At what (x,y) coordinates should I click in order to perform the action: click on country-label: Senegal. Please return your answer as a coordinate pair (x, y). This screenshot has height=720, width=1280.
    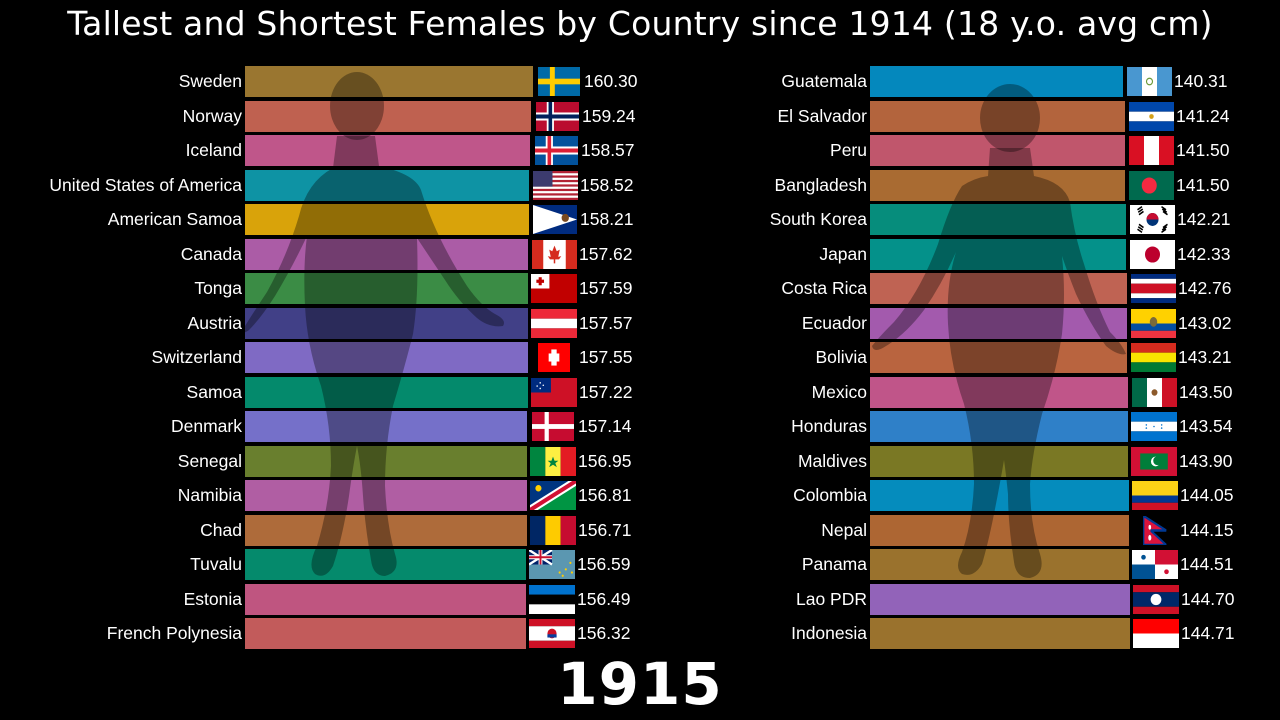
    Looking at the image, I should click on (209, 460).